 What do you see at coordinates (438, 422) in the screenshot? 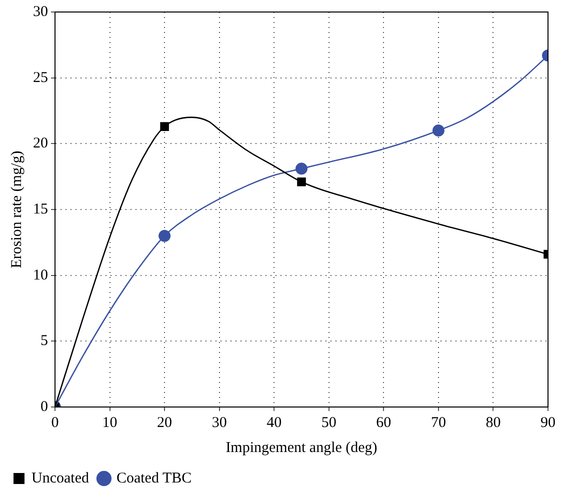
I see `x-tick-label: 70` at bounding box center [438, 422].